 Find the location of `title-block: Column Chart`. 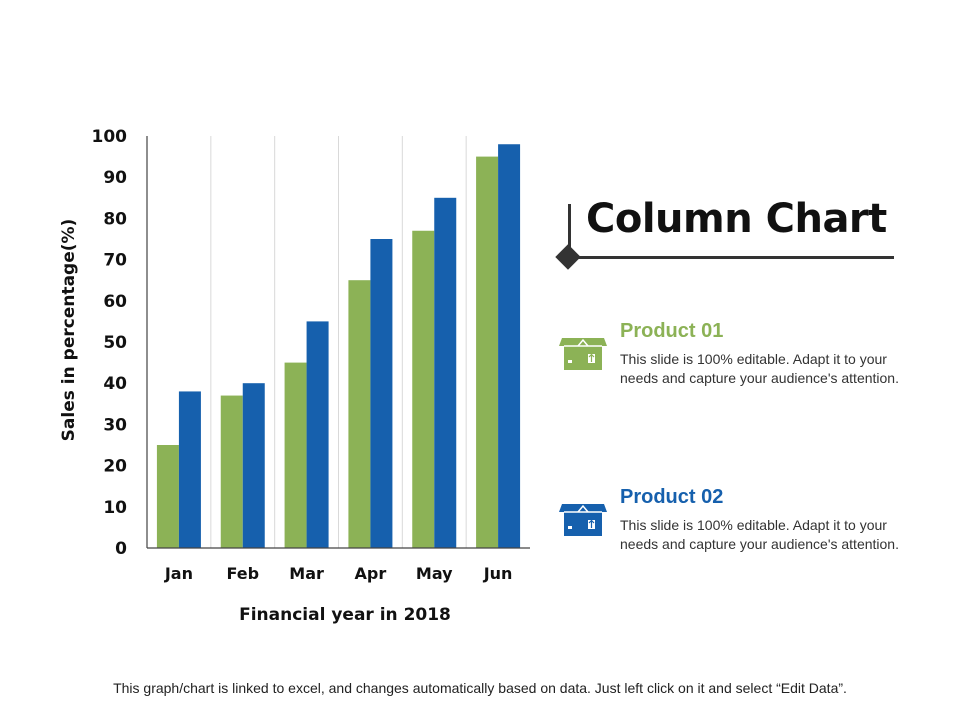

title-block: Column Chart is located at coordinates (734, 236).